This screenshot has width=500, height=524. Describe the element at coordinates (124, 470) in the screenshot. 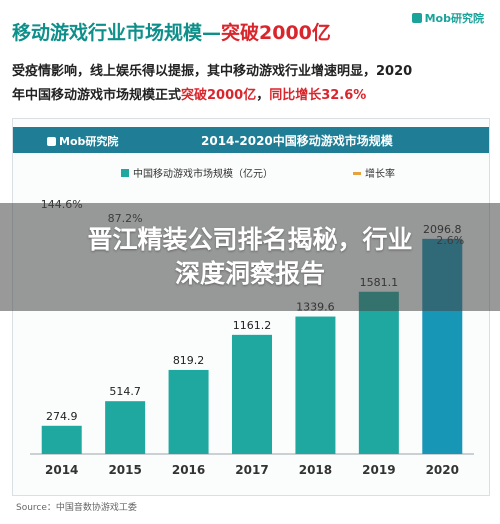

I see `x-tick-2015: 2015` at that location.